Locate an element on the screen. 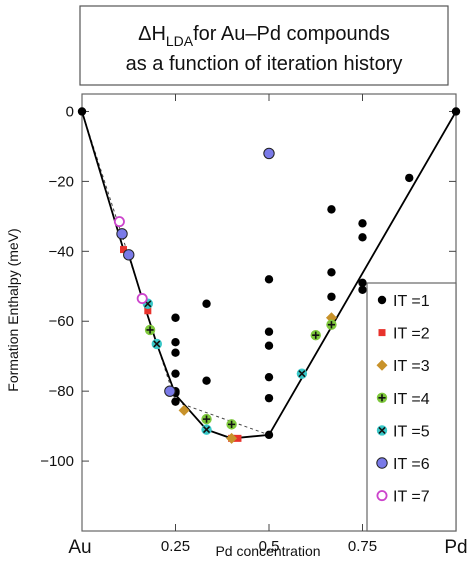 Image resolution: width=474 pixels, height=571 pixels. legend-box is located at coordinates (411, 407).